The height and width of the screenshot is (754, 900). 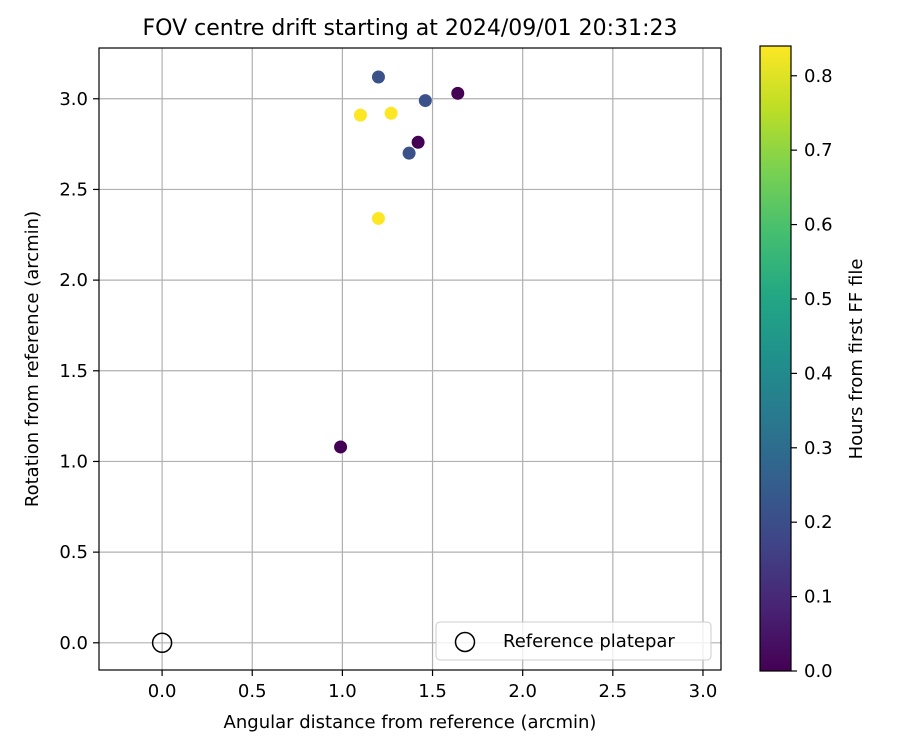 What do you see at coordinates (818, 225) in the screenshot?
I see `colorbar-tick-label: 0.6` at bounding box center [818, 225].